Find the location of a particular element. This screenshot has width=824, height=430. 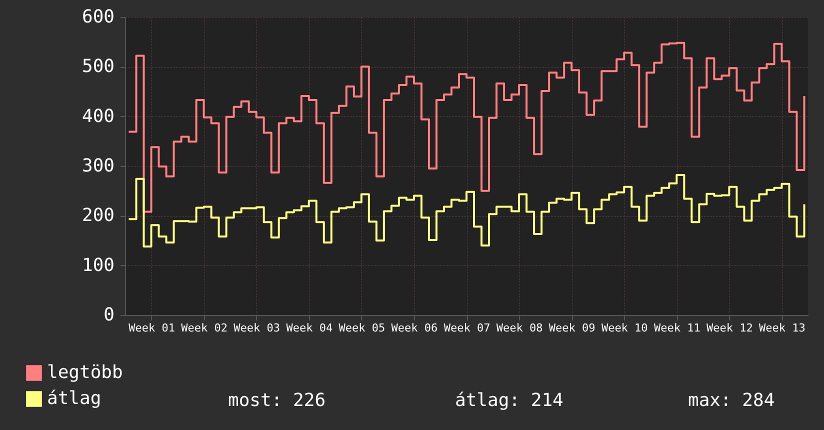

x-tick-label: Week 07 is located at coordinates (467, 328).